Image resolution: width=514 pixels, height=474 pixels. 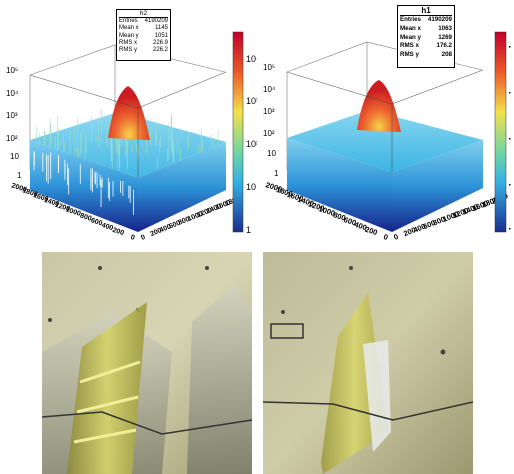 I want to click on z-tick-label: 10⁵, so click(x=269, y=67).